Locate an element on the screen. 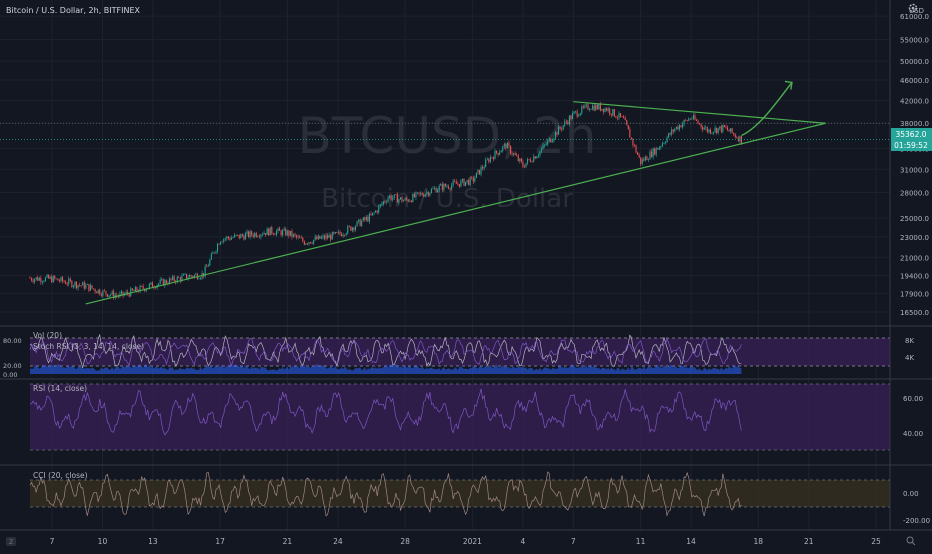  price-tick-label: 42000.0 is located at coordinates (914, 102).